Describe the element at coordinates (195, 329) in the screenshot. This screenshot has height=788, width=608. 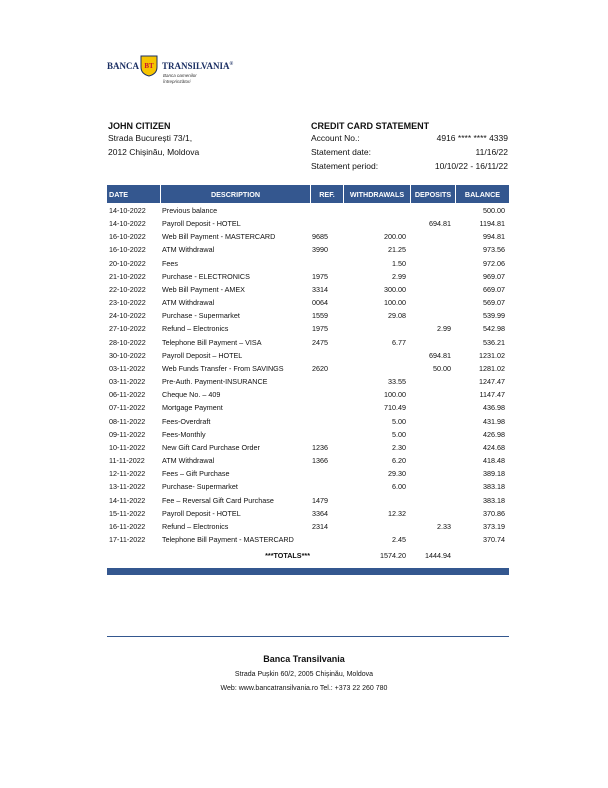
I see `description: Refund – Electronics` at that location.